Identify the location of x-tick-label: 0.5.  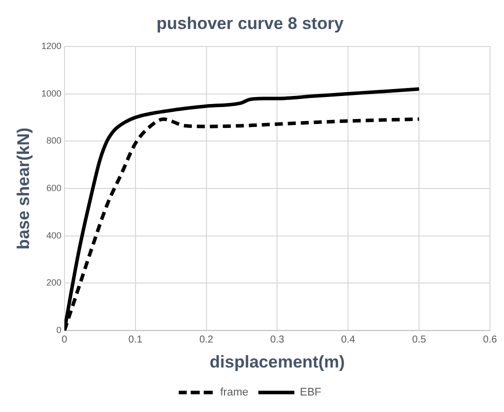
(419, 340).